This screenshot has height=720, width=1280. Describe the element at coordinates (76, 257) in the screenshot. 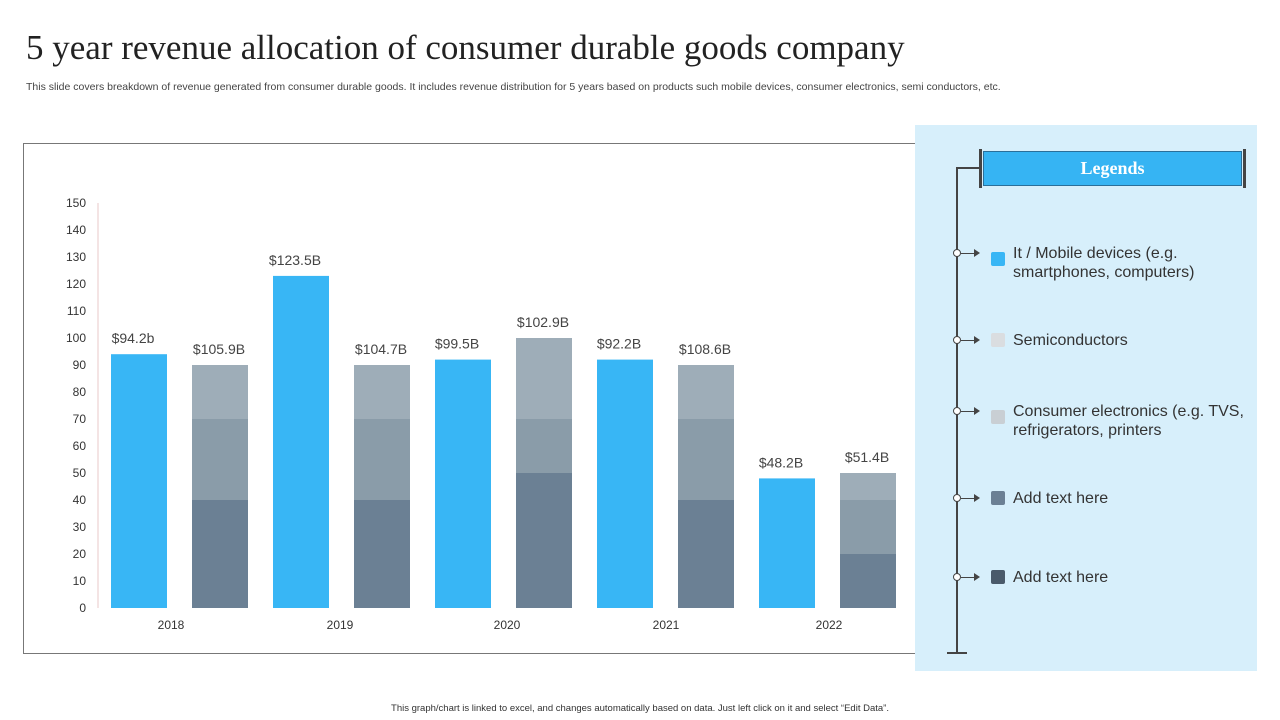

I see `y-tick-label: 130` at that location.